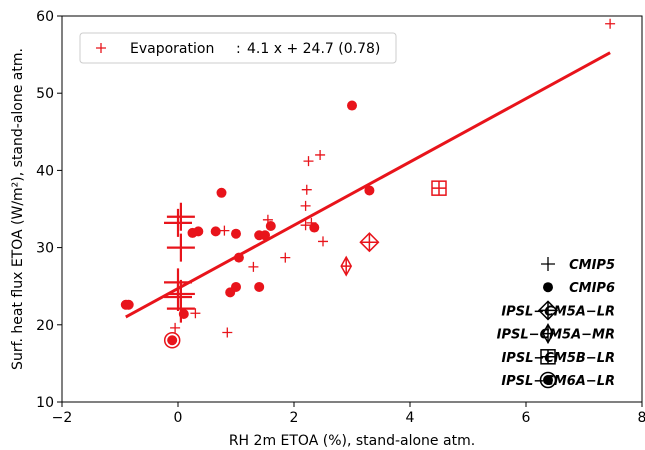  I want to click on y-tick-label: 40, so click(45, 171).